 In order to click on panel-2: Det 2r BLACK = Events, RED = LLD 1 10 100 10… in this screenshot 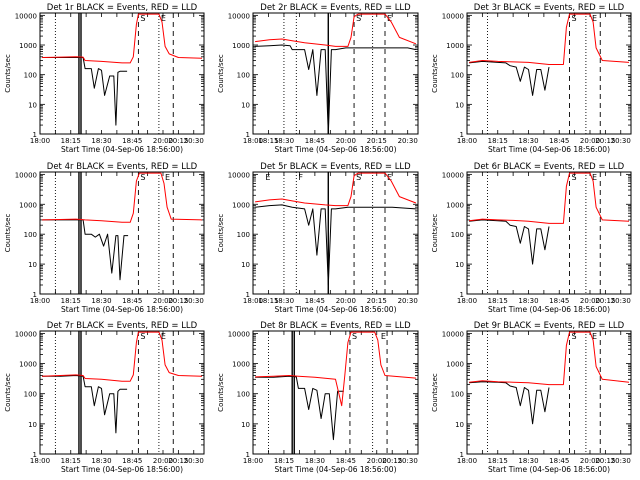, I will do `click(318, 78)`.